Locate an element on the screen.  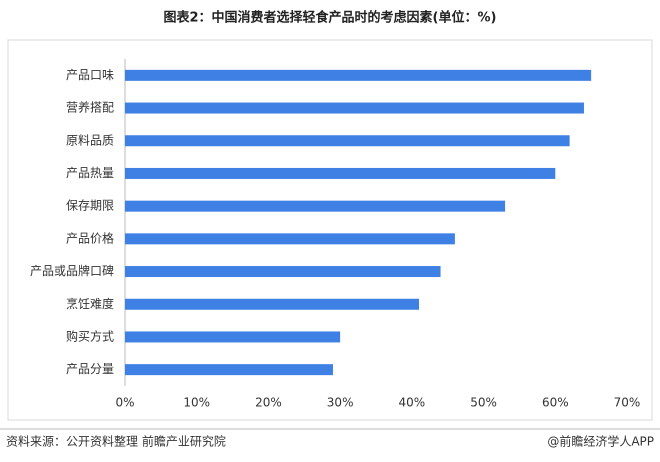
y-tick-label: 产品热量 is located at coordinates (90, 173).